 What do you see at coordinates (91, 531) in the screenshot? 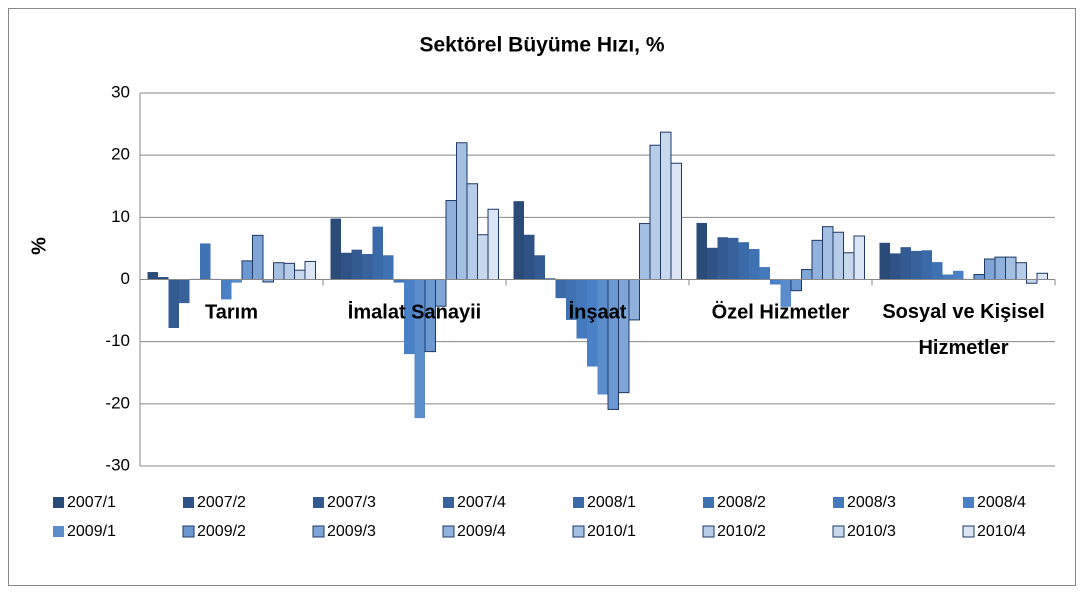
I see `legend-label: 2009/1` at bounding box center [91, 531].